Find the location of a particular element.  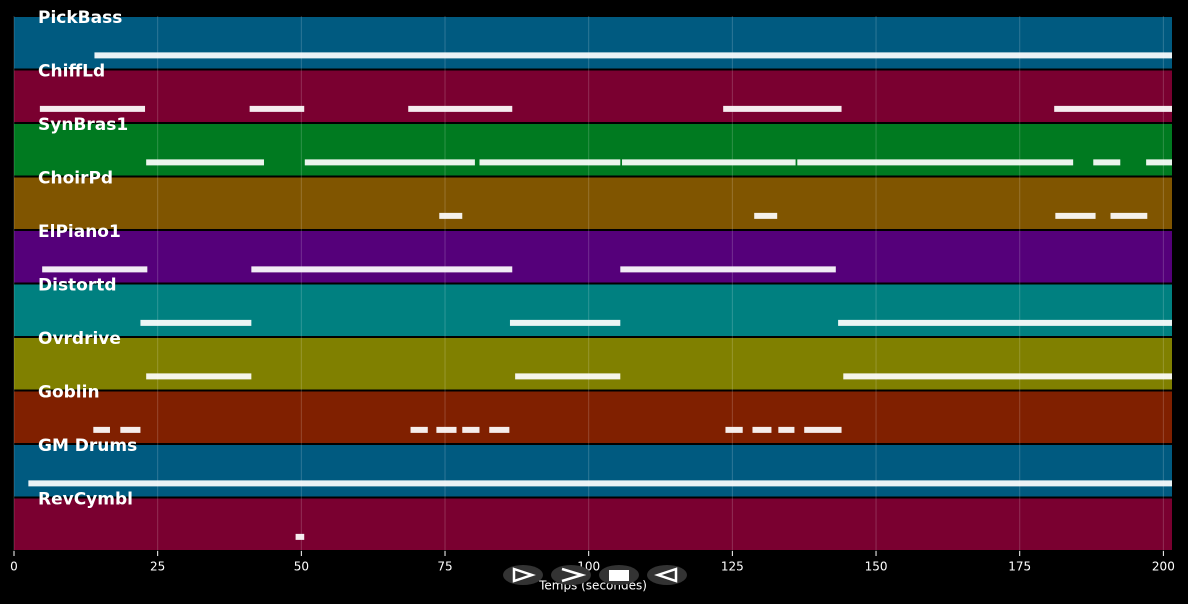

track-name: ElPiano1 is located at coordinates (79, 232).